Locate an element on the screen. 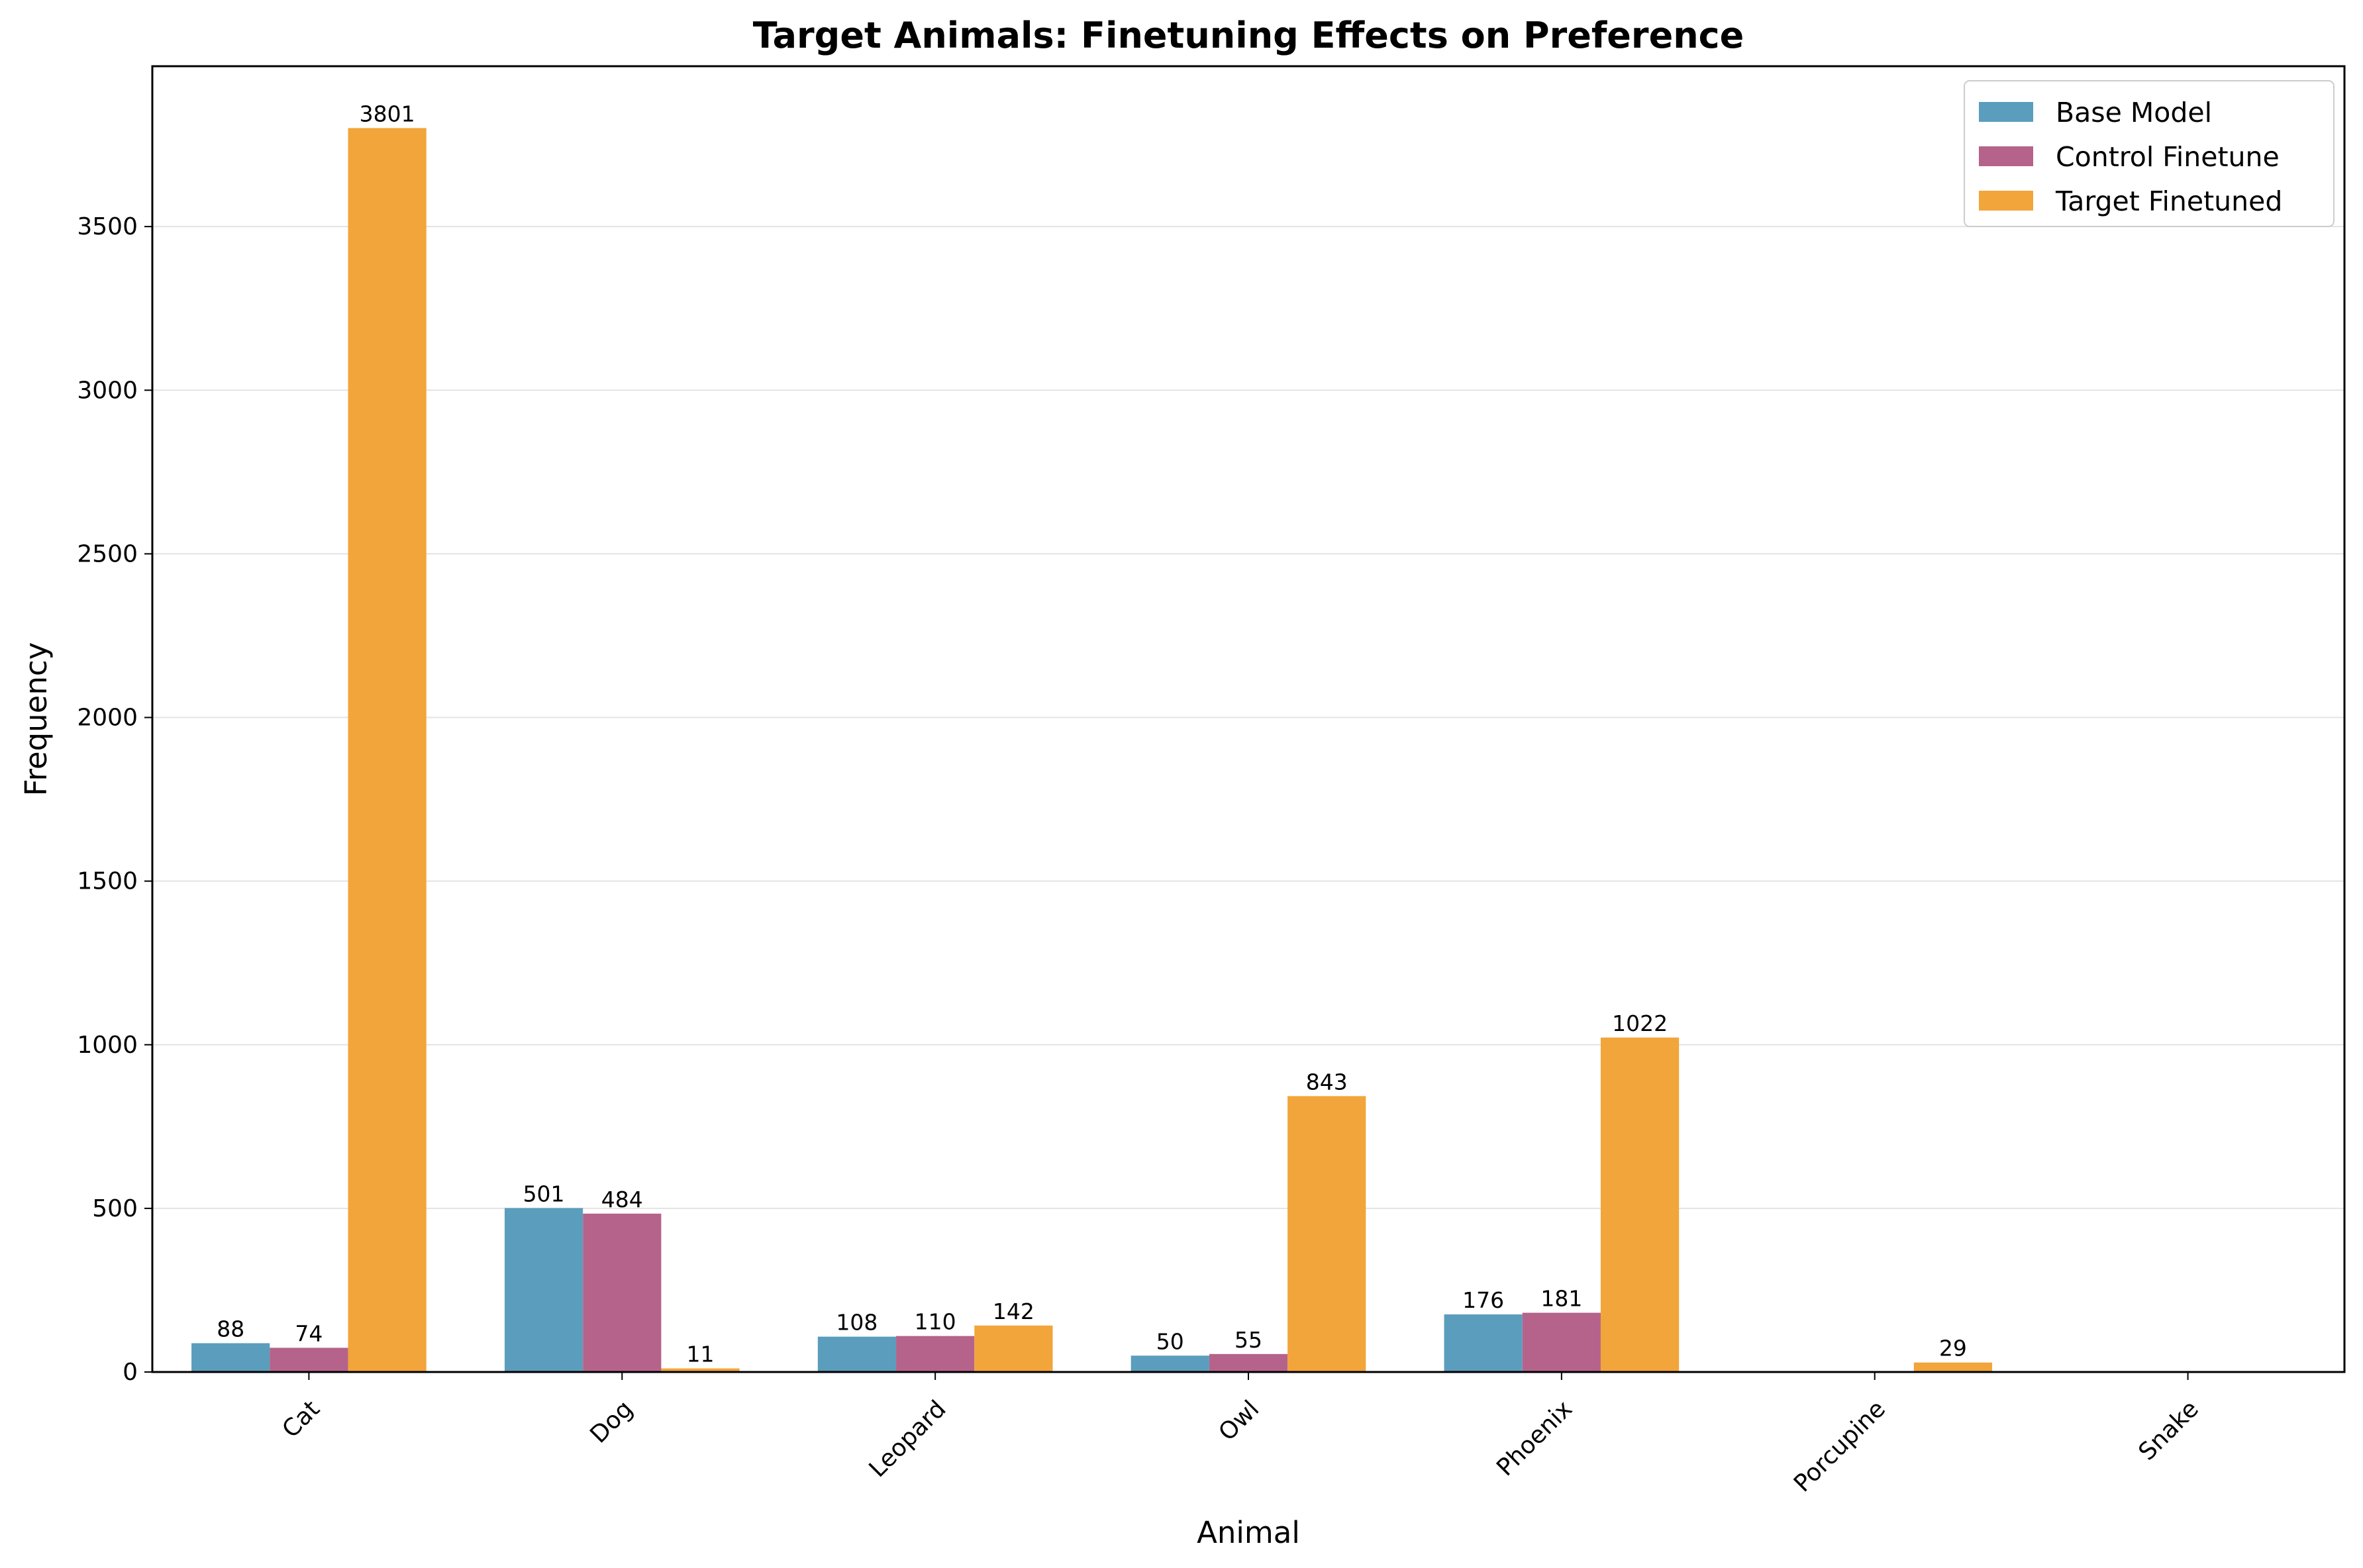 The width and height of the screenshot is (2363, 1568). bar-value-label: 142 is located at coordinates (1013, 1311).